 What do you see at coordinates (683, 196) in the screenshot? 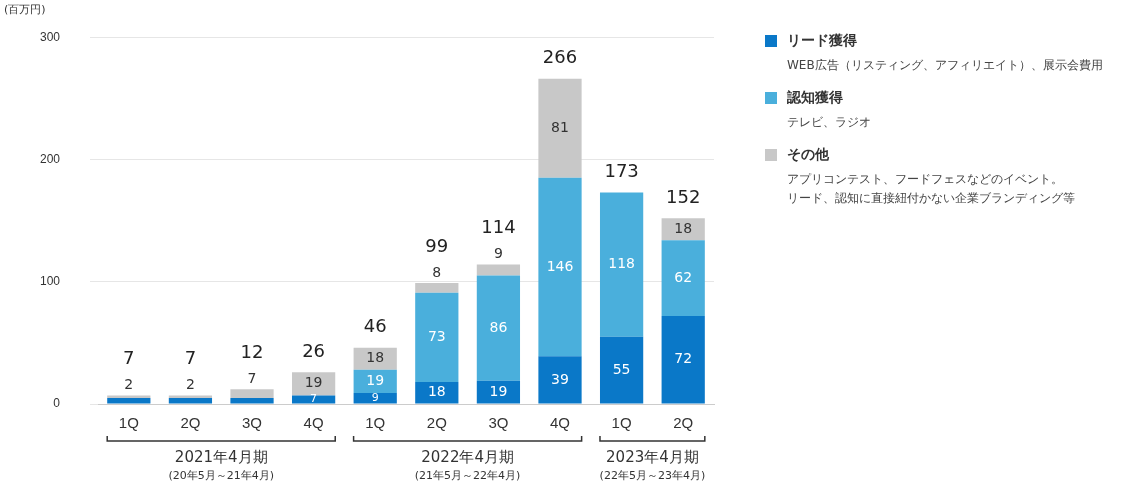
I see `total-label: 152` at bounding box center [683, 196].